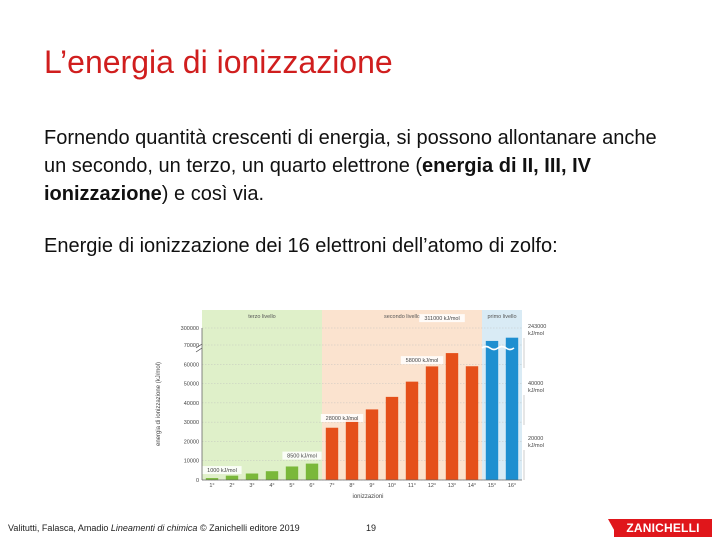 The height and width of the screenshot is (540, 720). I want to click on bar-15°, so click(492, 410).